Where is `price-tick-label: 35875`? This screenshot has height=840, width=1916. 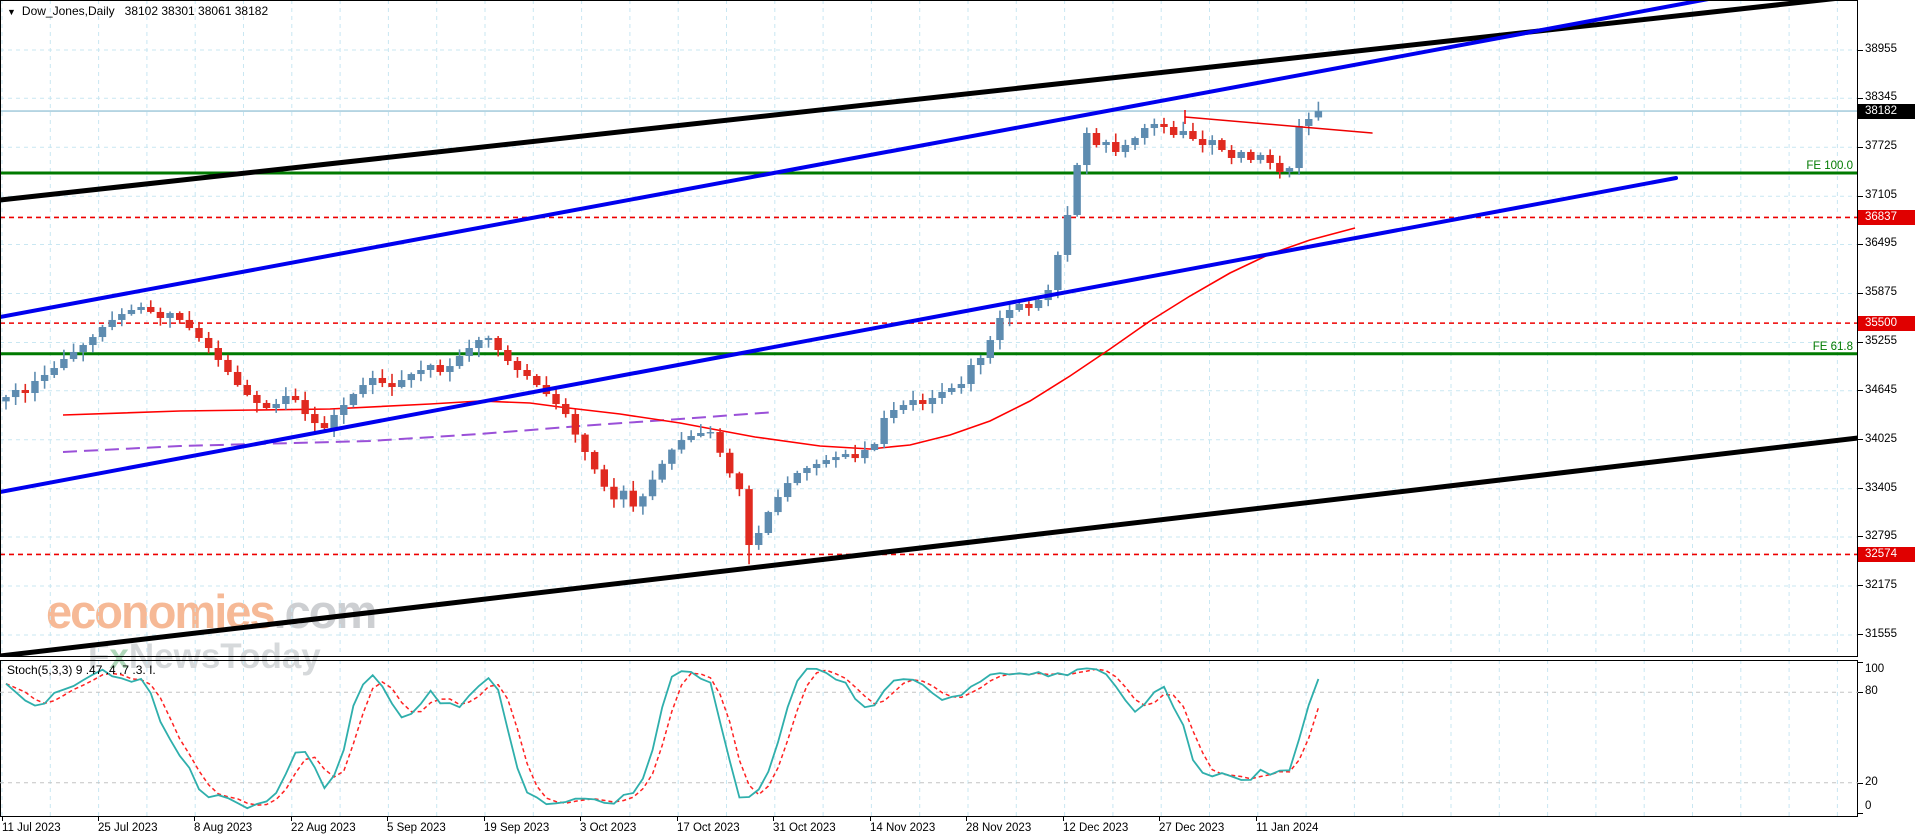 price-tick-label: 35875 is located at coordinates (1881, 292).